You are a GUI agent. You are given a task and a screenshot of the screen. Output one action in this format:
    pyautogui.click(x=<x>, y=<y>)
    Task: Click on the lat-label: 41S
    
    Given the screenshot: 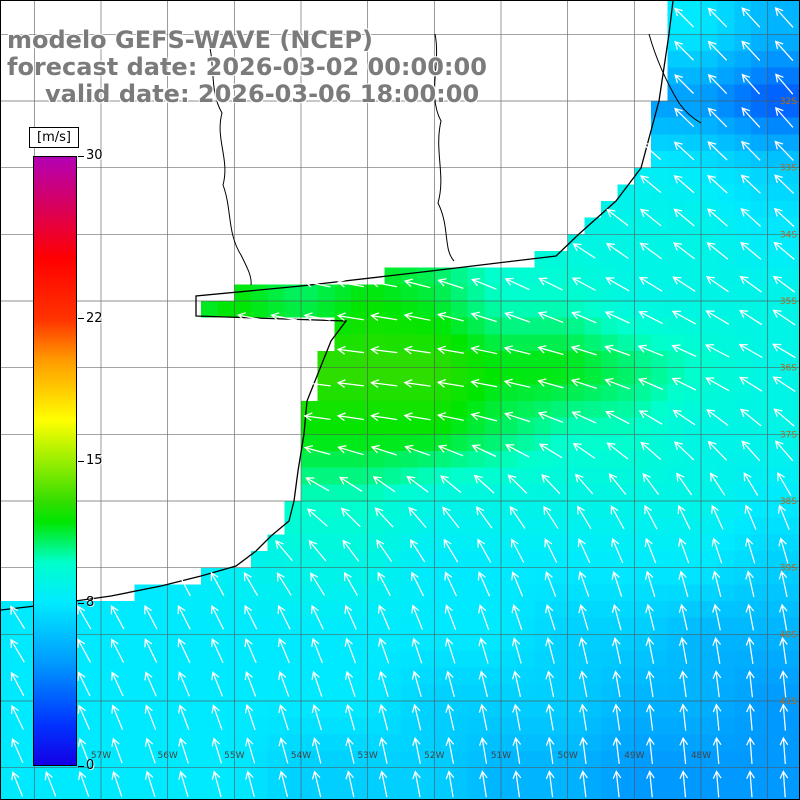 What is the action you would take?
    pyautogui.click(x=788, y=702)
    